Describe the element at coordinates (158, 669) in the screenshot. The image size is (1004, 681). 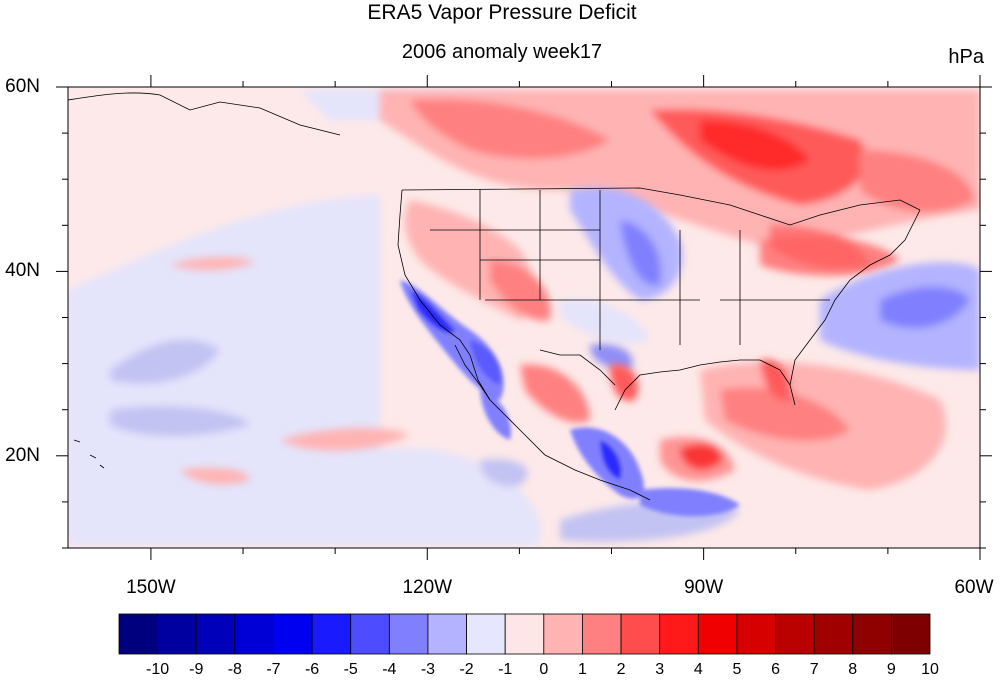
I see `colorbar-tick-label: -10` at that location.